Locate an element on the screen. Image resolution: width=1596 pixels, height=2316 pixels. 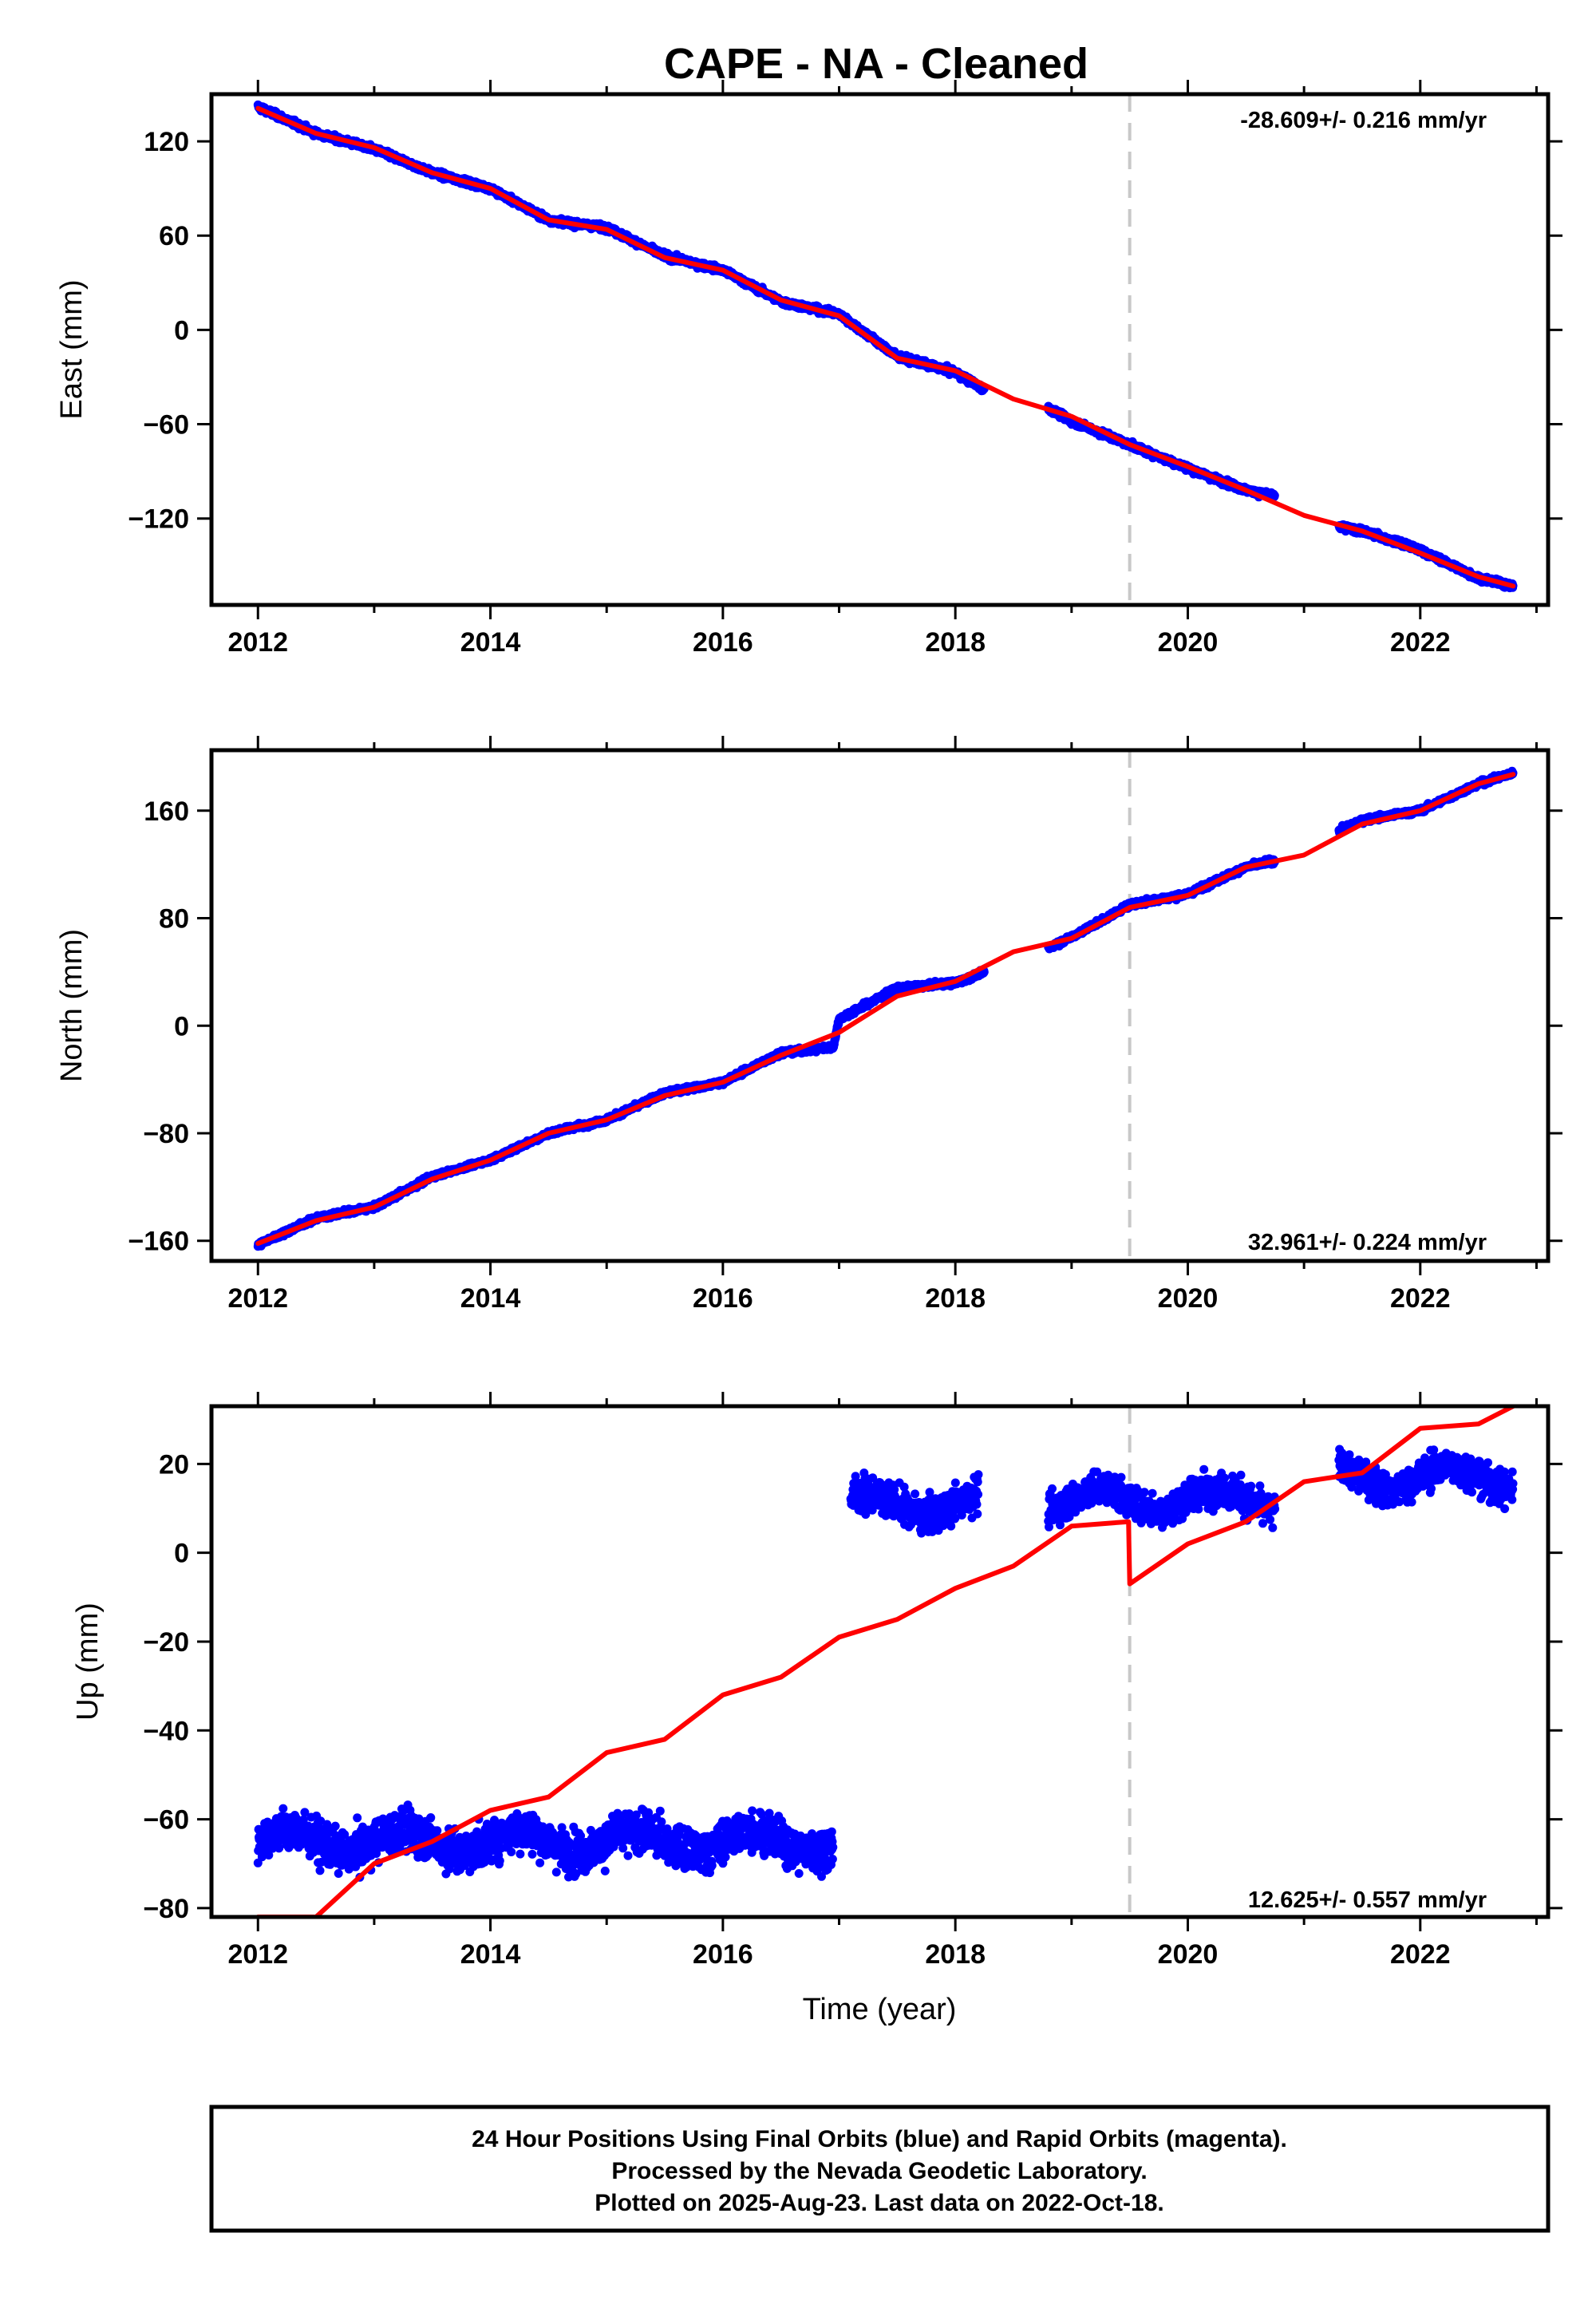
east-y-tick-label: −60 is located at coordinates (166, 425).